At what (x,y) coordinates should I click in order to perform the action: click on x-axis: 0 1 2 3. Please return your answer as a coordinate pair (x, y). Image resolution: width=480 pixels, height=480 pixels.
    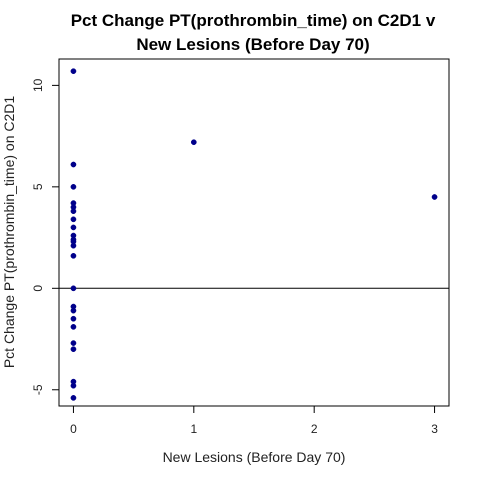
    Looking at the image, I should click on (254, 420).